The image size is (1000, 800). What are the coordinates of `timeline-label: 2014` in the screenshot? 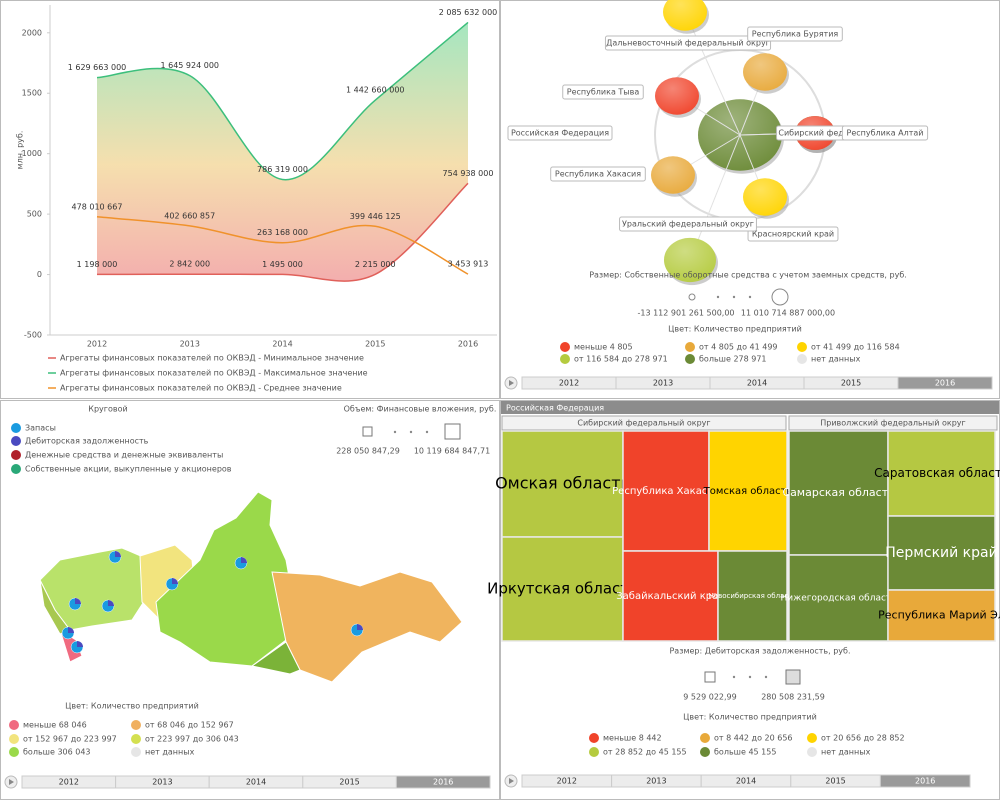 It's located at (256, 782).